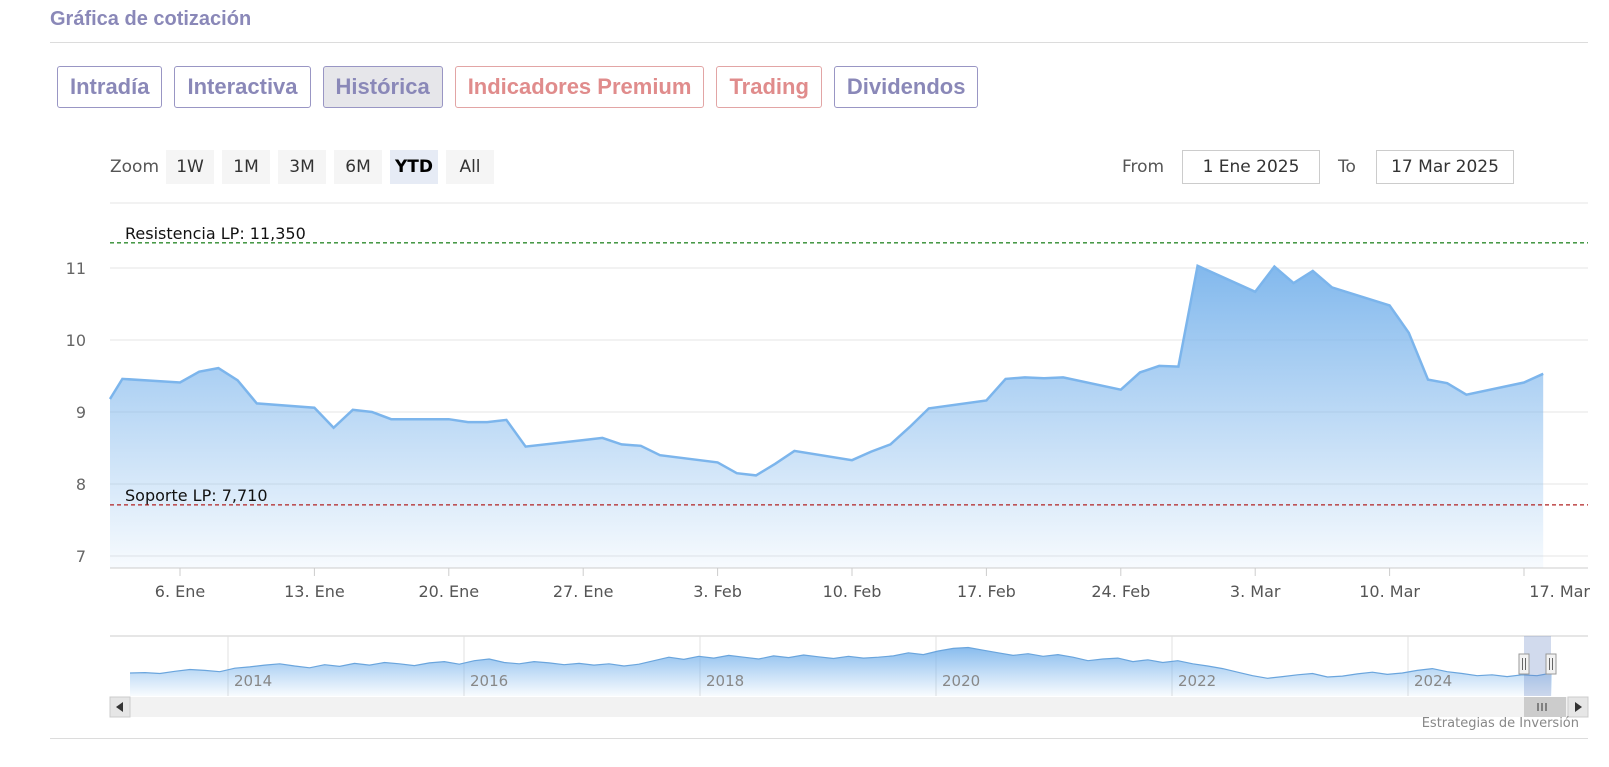 The image size is (1609, 767). I want to click on section-title: Gráfica de cotización, so click(151, 19).